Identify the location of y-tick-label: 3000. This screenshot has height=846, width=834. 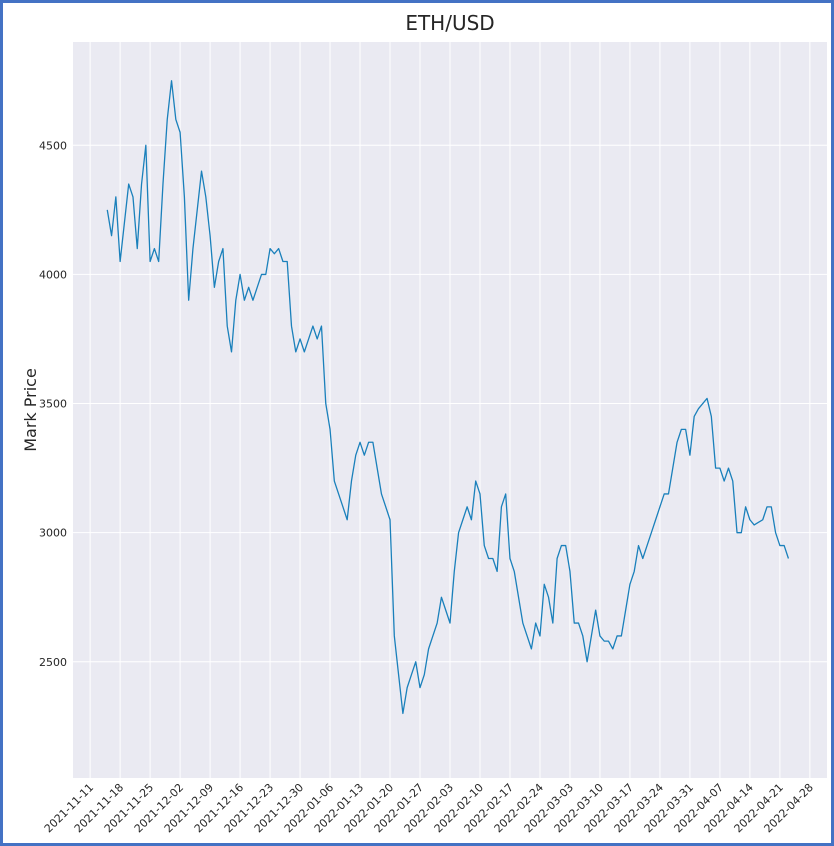
(53, 533).